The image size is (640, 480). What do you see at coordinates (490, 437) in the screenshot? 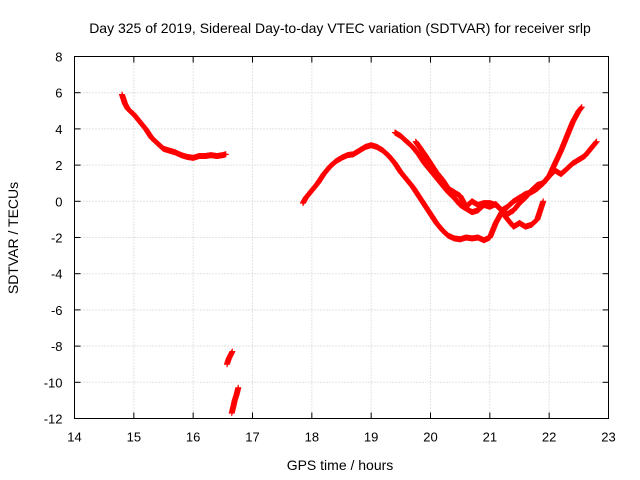
I see `x-tick-label: 21` at bounding box center [490, 437].